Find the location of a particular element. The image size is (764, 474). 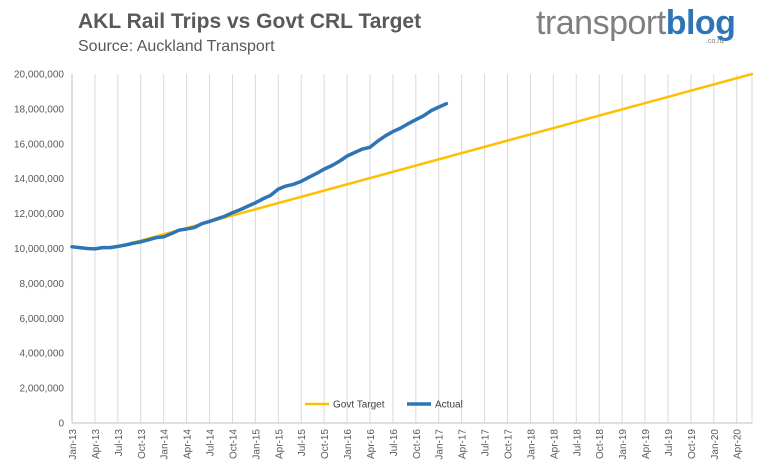

legend-label: Govt Target is located at coordinates (359, 405).